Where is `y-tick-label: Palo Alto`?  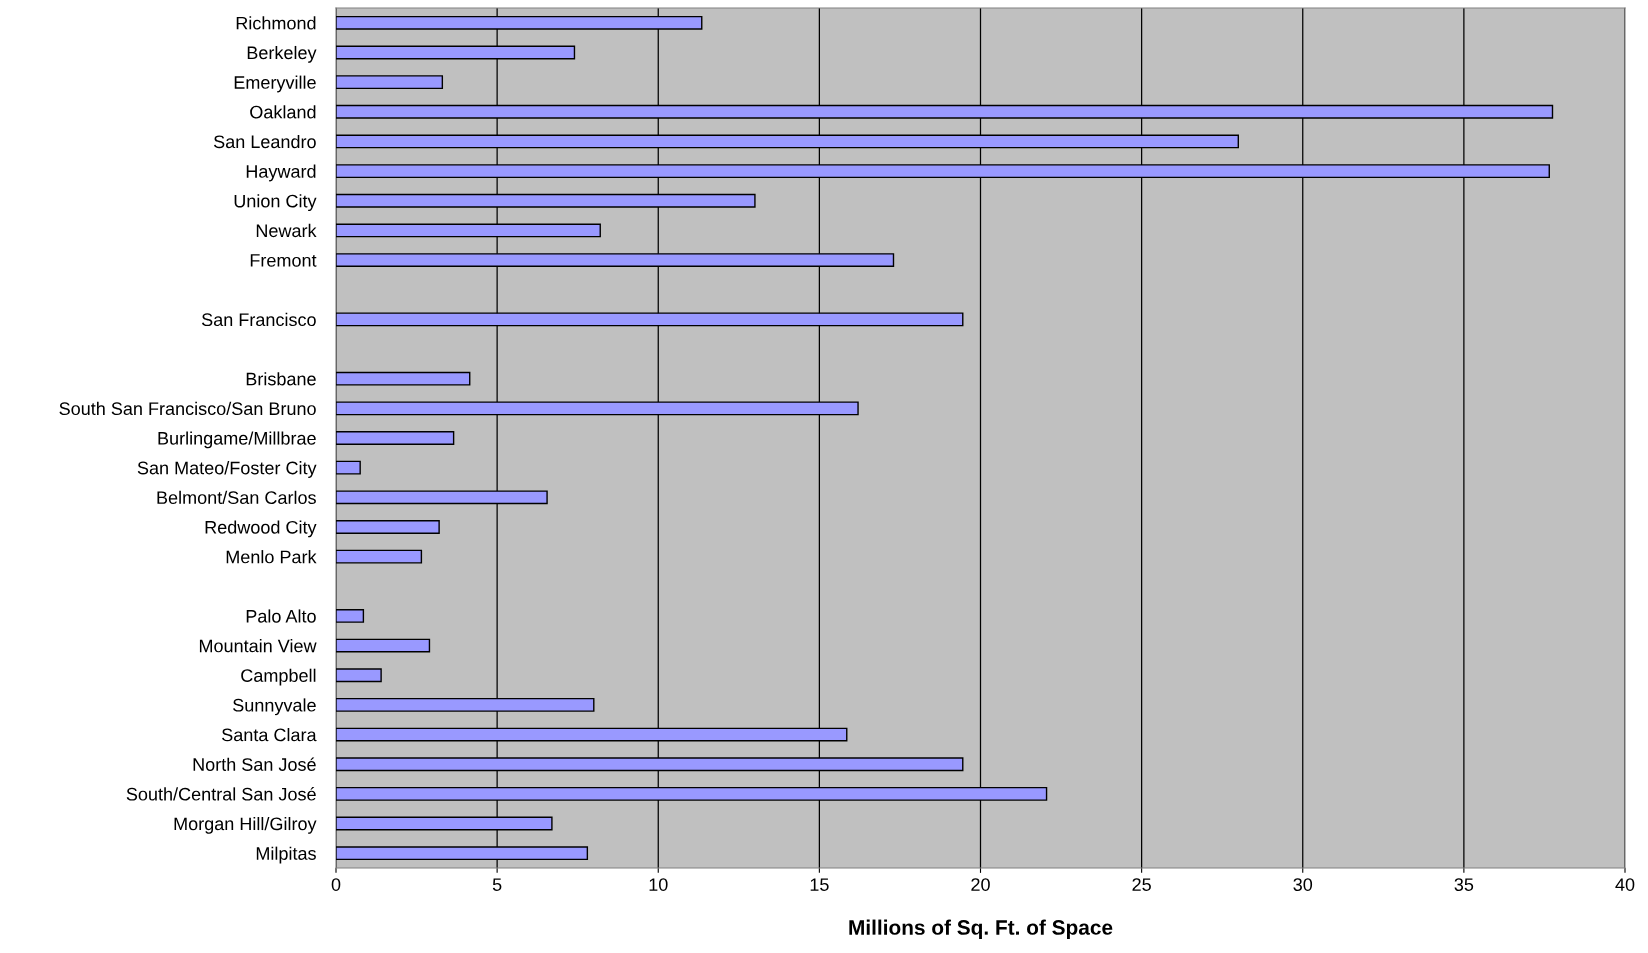
y-tick-label: Palo Alto is located at coordinates (281, 616).